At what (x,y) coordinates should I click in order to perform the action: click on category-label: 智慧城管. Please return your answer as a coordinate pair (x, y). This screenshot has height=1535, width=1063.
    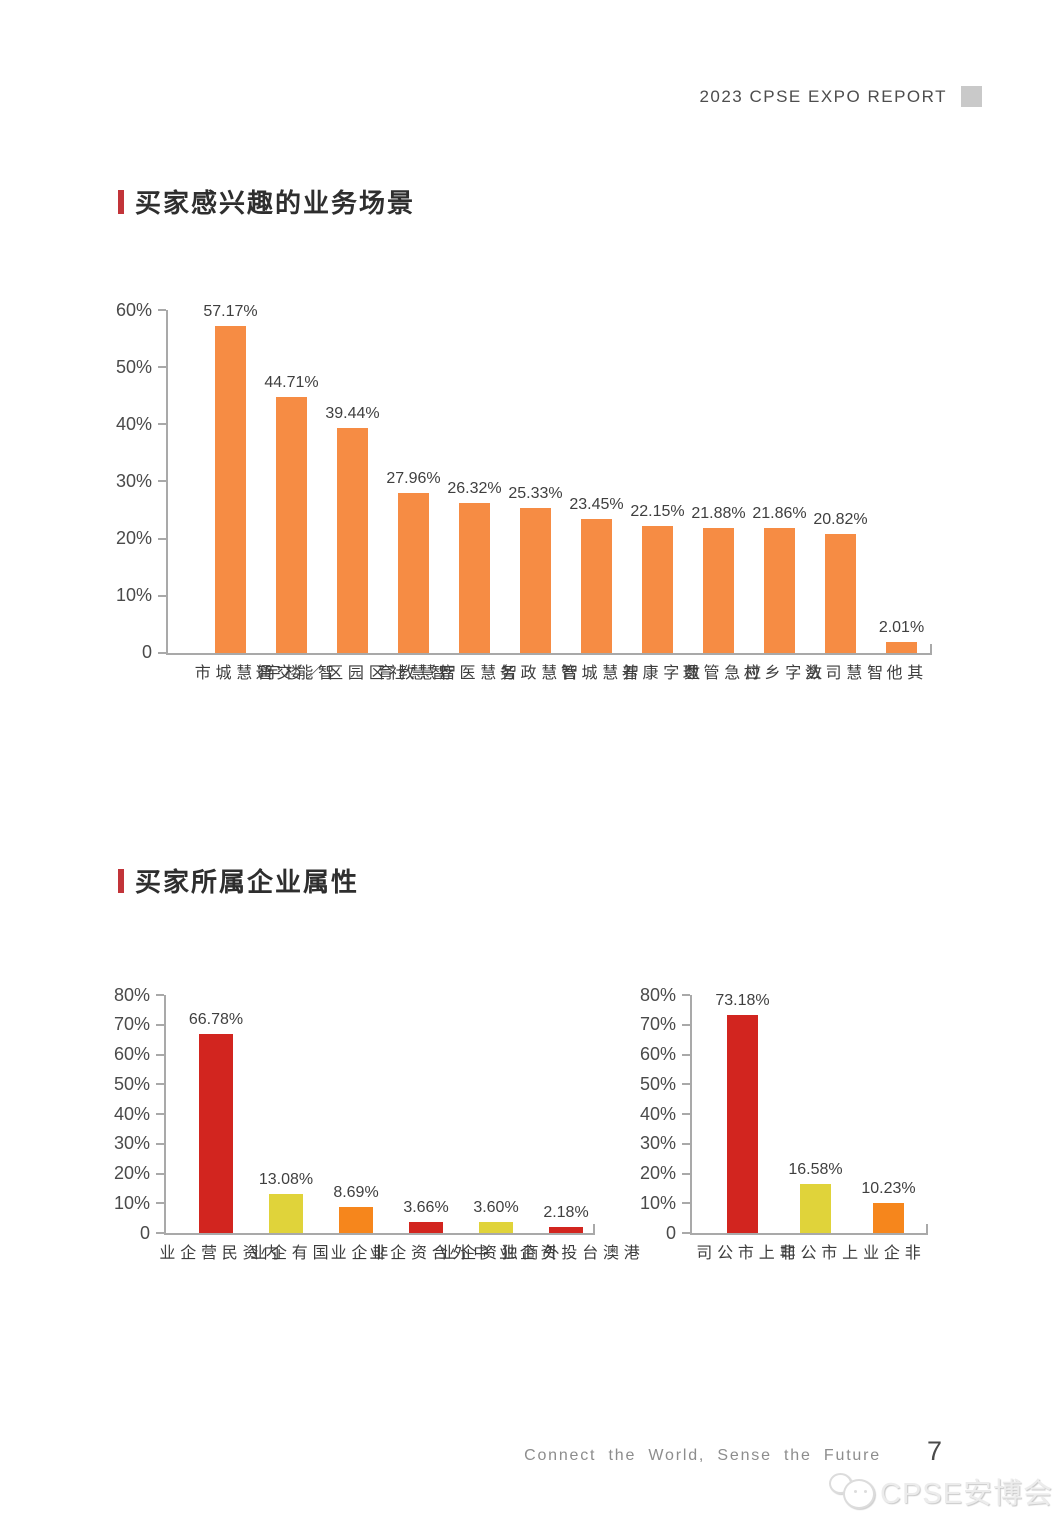
    Looking at the image, I should click on (597, 674).